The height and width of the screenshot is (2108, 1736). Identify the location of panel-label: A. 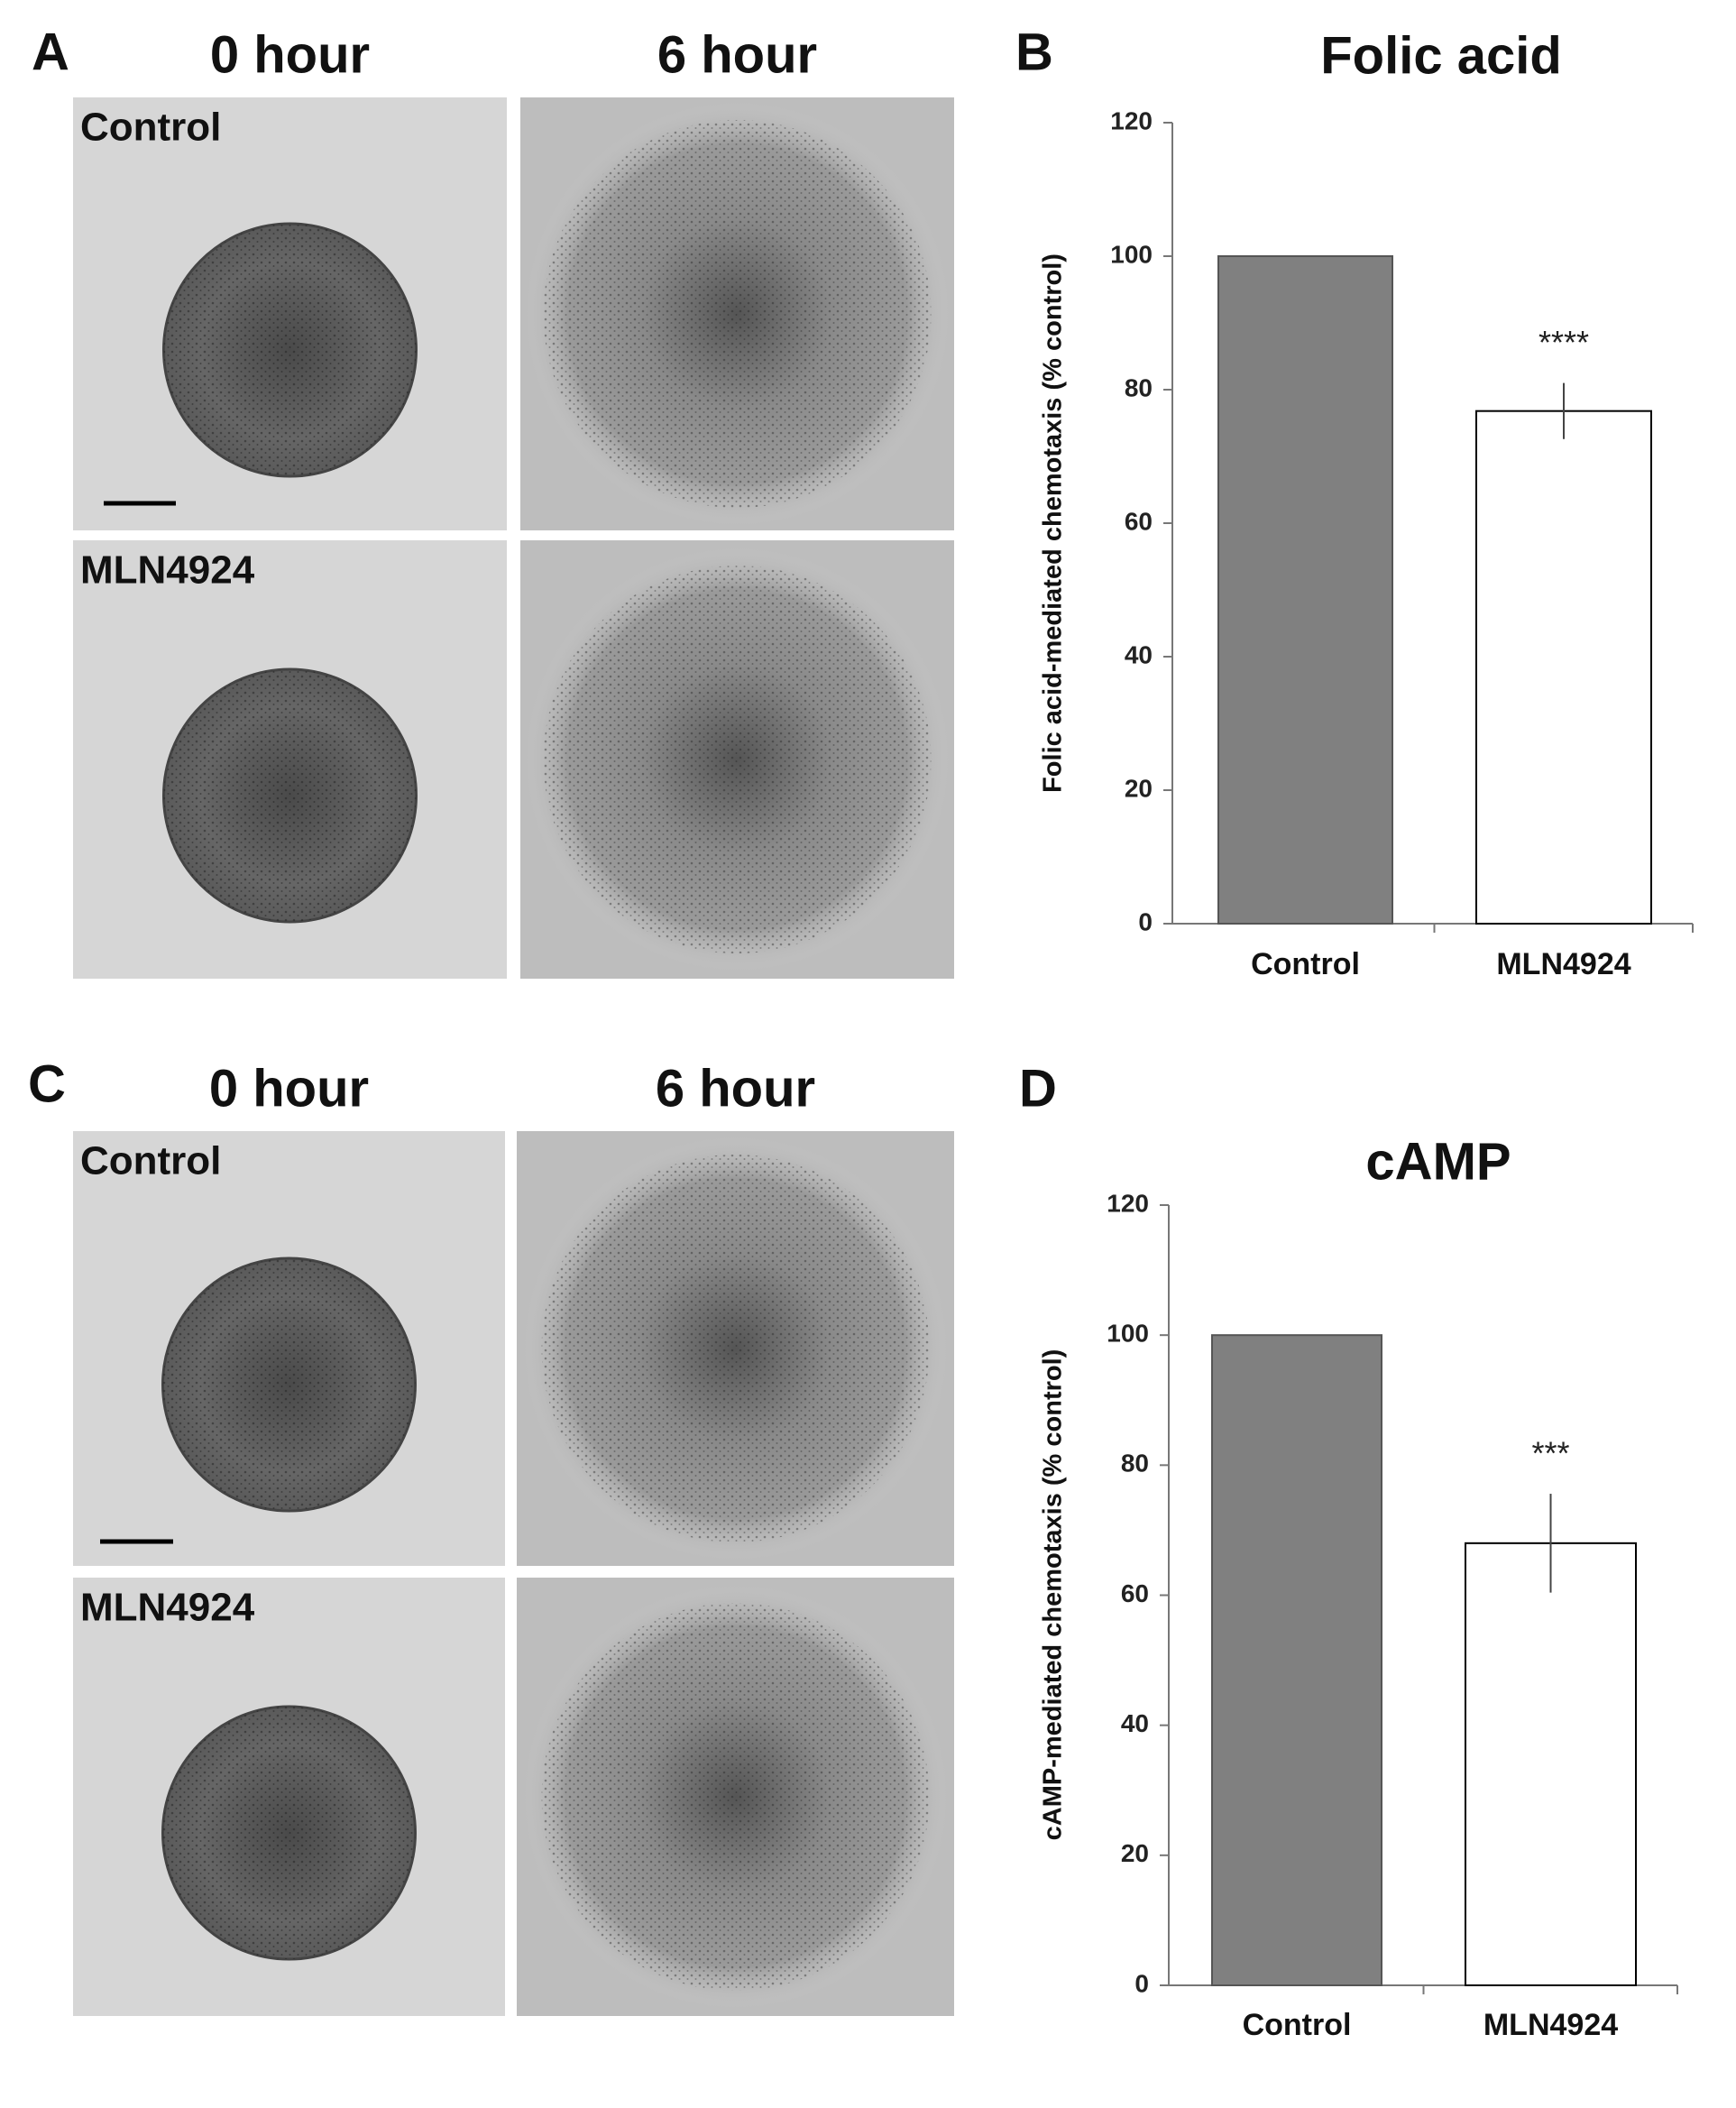
(50, 52).